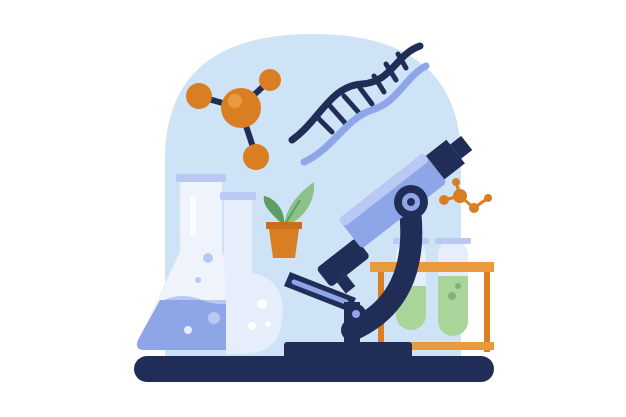 This screenshot has width=626, height=417. Describe the element at coordinates (233, 119) in the screenshot. I see `molecule-icon` at that location.